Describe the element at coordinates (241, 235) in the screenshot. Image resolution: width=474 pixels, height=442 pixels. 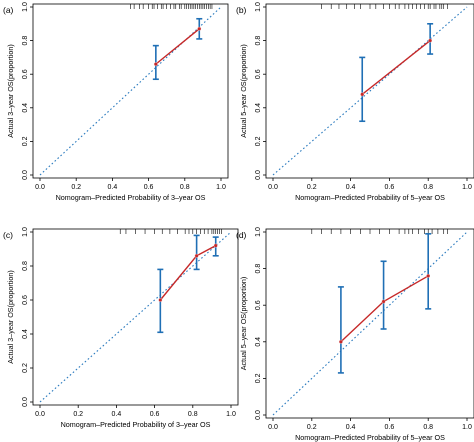
I see `panel-label: (d)` at that location.